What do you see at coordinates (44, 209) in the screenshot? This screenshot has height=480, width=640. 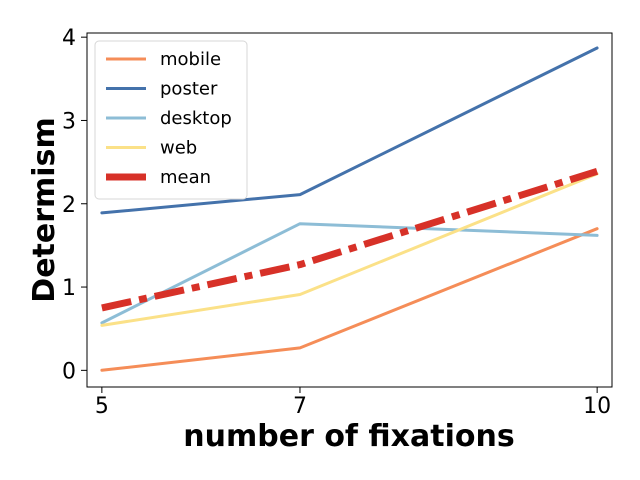 I see `y-axis-label: Determism` at bounding box center [44, 209].